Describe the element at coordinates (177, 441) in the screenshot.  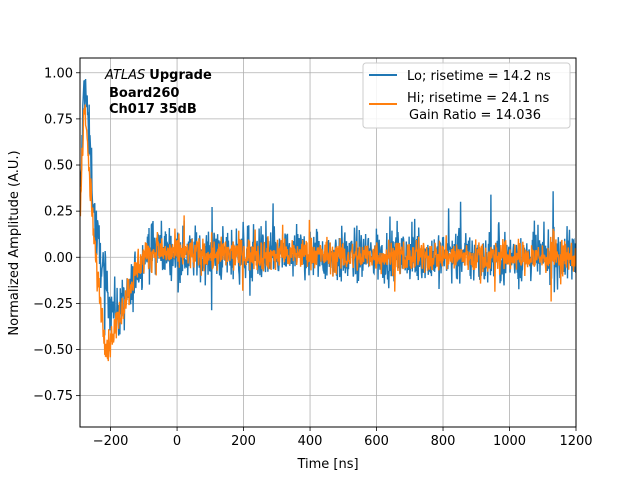
I see `x-tick-label: 0` at that location.